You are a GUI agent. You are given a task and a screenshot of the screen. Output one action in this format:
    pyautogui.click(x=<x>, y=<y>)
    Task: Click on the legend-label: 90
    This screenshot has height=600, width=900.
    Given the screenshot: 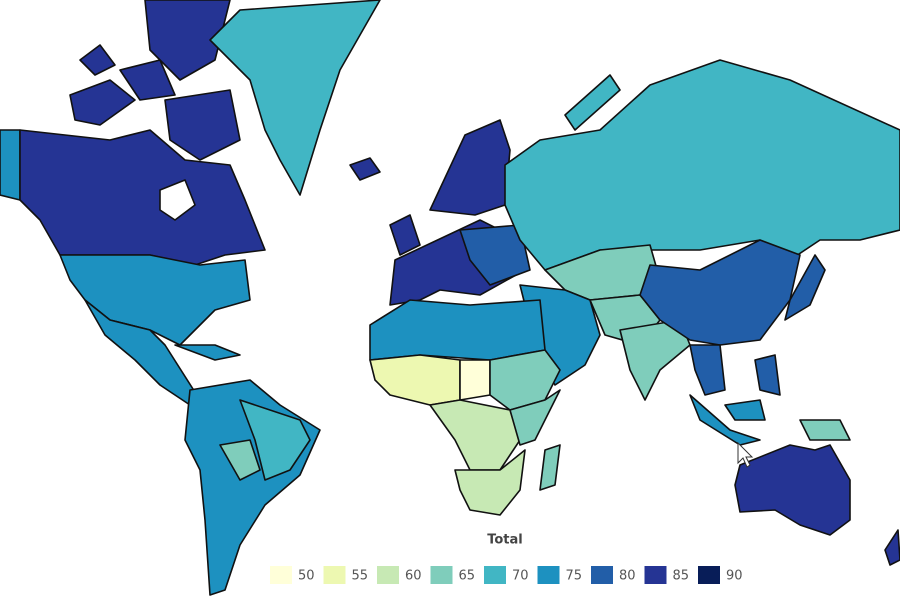 What is the action you would take?
    pyautogui.click(x=734, y=576)
    